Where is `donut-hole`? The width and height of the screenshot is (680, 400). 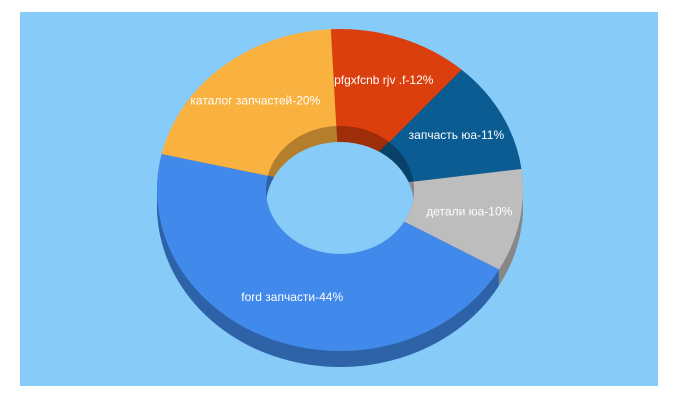 donut-hole is located at coordinates (340, 190).